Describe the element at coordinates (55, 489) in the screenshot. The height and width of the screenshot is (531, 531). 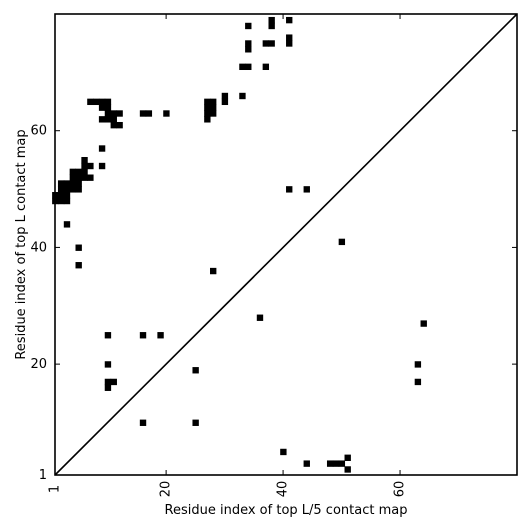
I see `x-tick-label: 1` at that location.